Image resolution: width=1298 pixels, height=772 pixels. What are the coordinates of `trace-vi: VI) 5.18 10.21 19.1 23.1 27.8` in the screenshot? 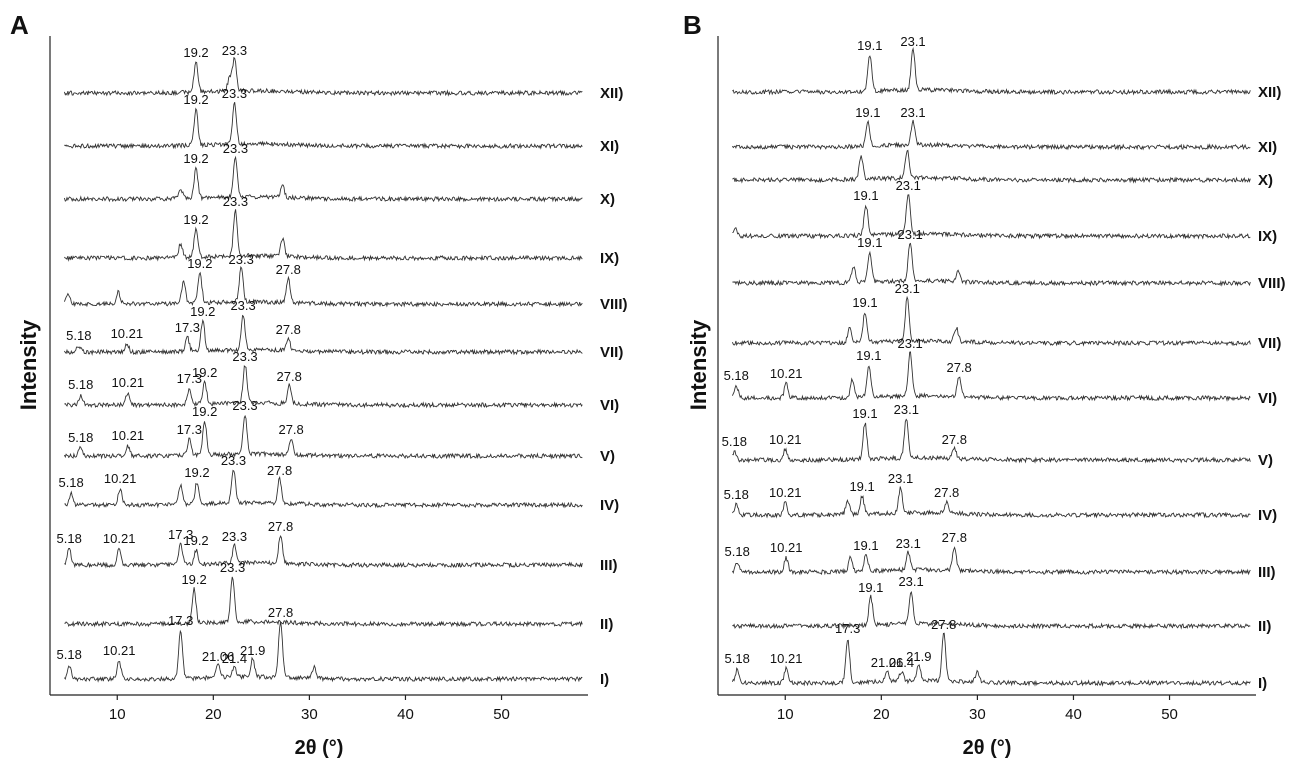 It's located at (1001, 371).